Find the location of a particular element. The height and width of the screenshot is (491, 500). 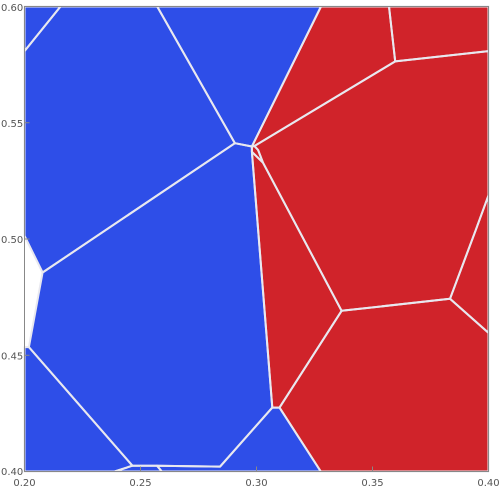

y-tick-label-0: 0.40 is located at coordinates (12, 472).